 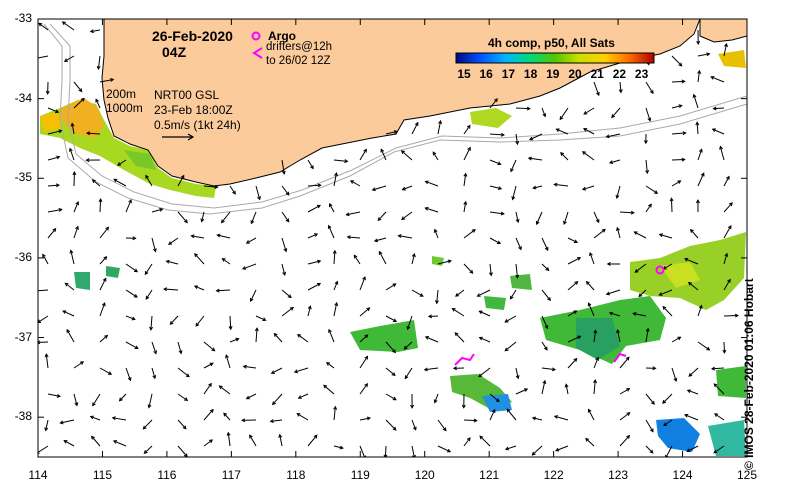 What do you see at coordinates (486, 74) in the screenshot?
I see `colorbar-tick-16: 16` at bounding box center [486, 74].